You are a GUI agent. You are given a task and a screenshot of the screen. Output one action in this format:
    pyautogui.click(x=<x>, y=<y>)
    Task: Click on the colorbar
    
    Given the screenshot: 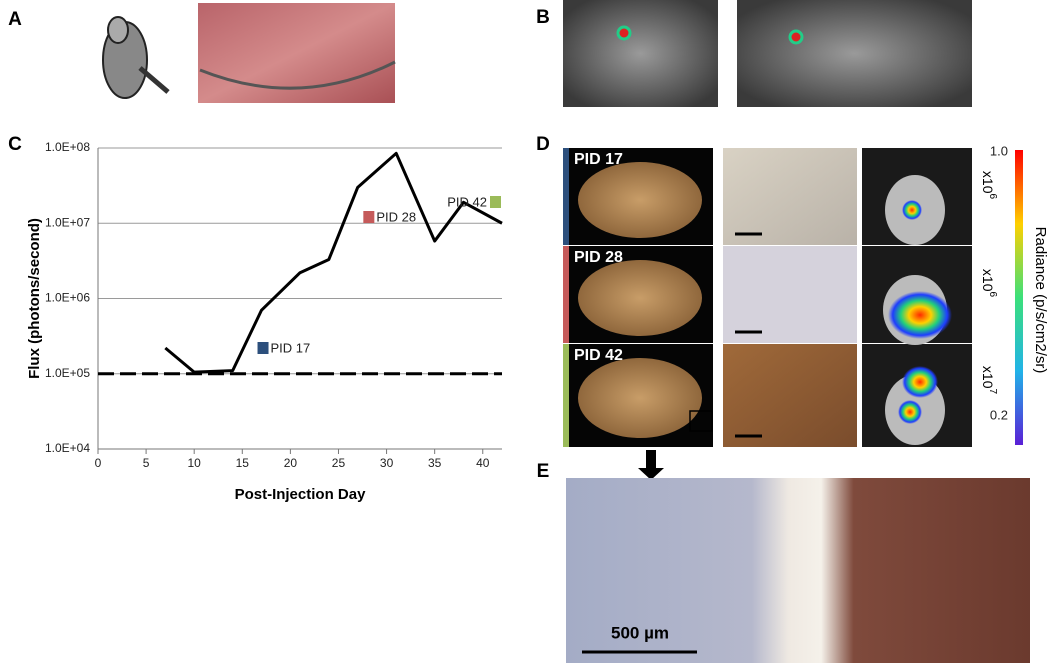 What is the action you would take?
    pyautogui.click(x=1019, y=297)
    